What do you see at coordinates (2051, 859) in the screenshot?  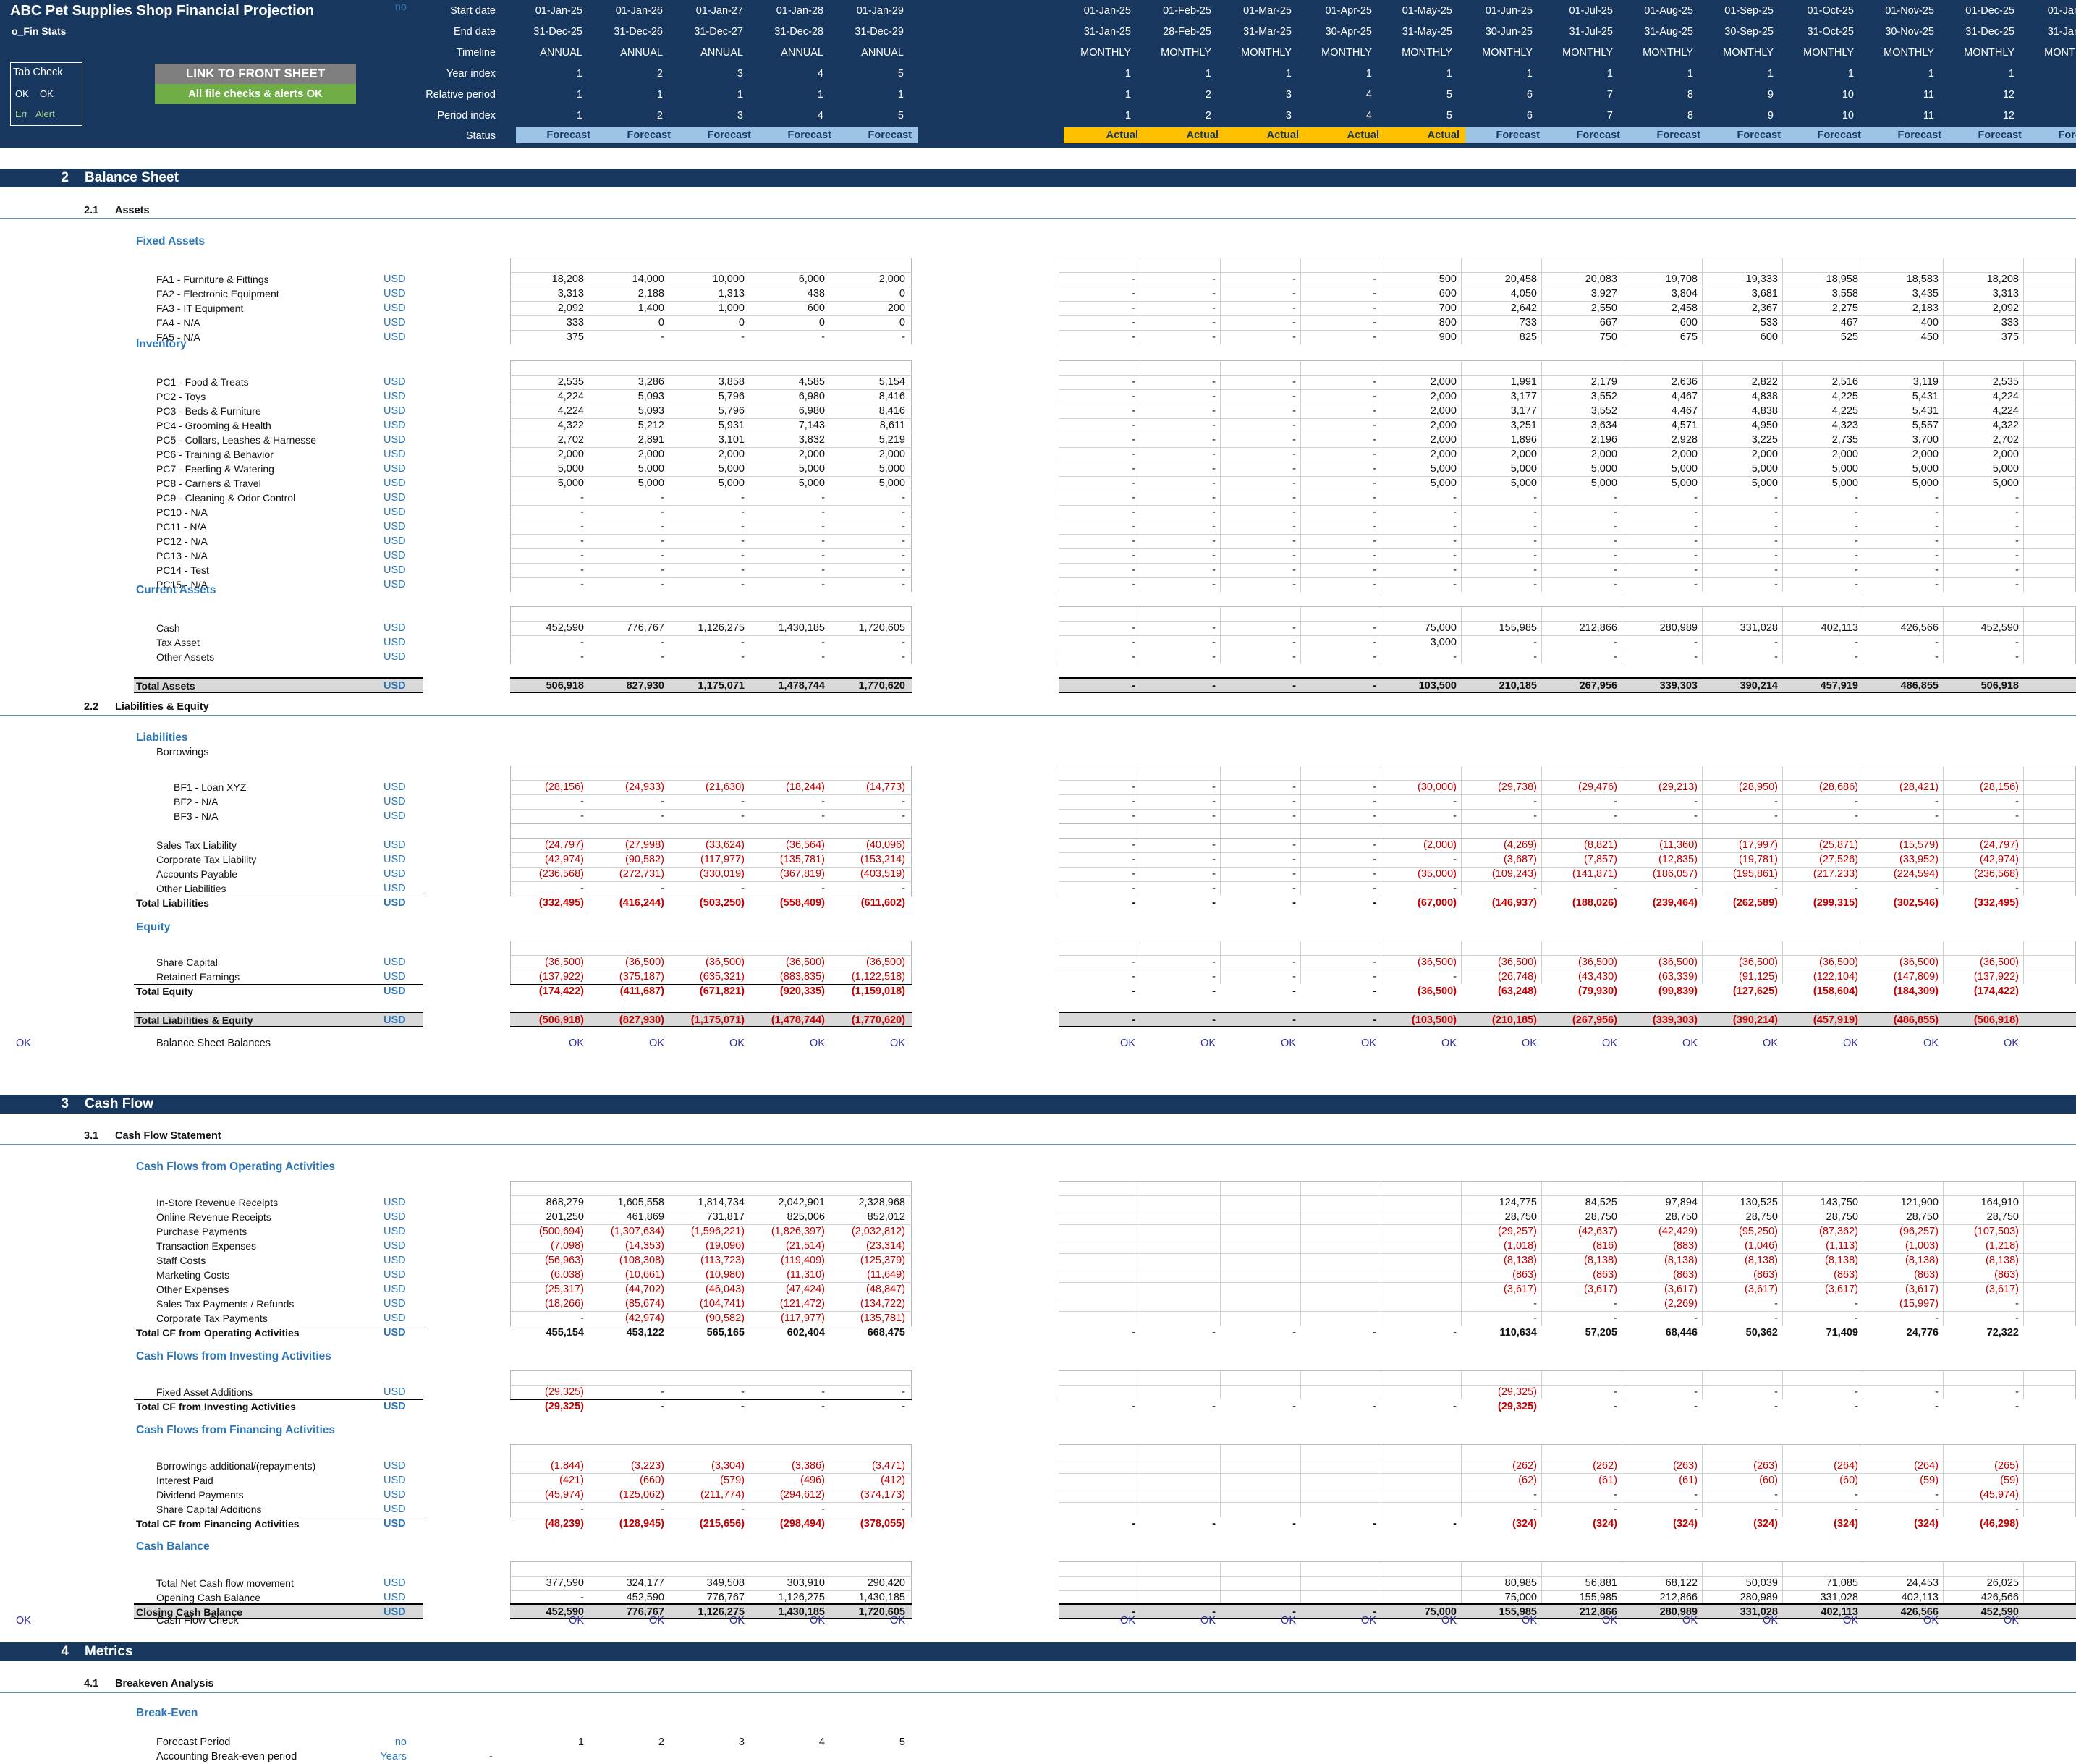 I see `monthly-cell: (49` at bounding box center [2051, 859].